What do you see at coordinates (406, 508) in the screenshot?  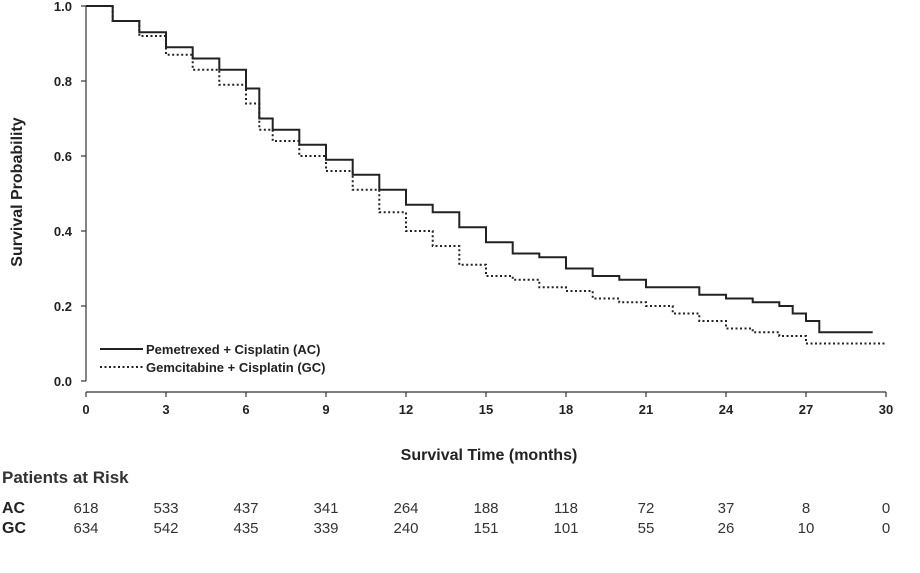 I see `risk-cell: 264` at bounding box center [406, 508].